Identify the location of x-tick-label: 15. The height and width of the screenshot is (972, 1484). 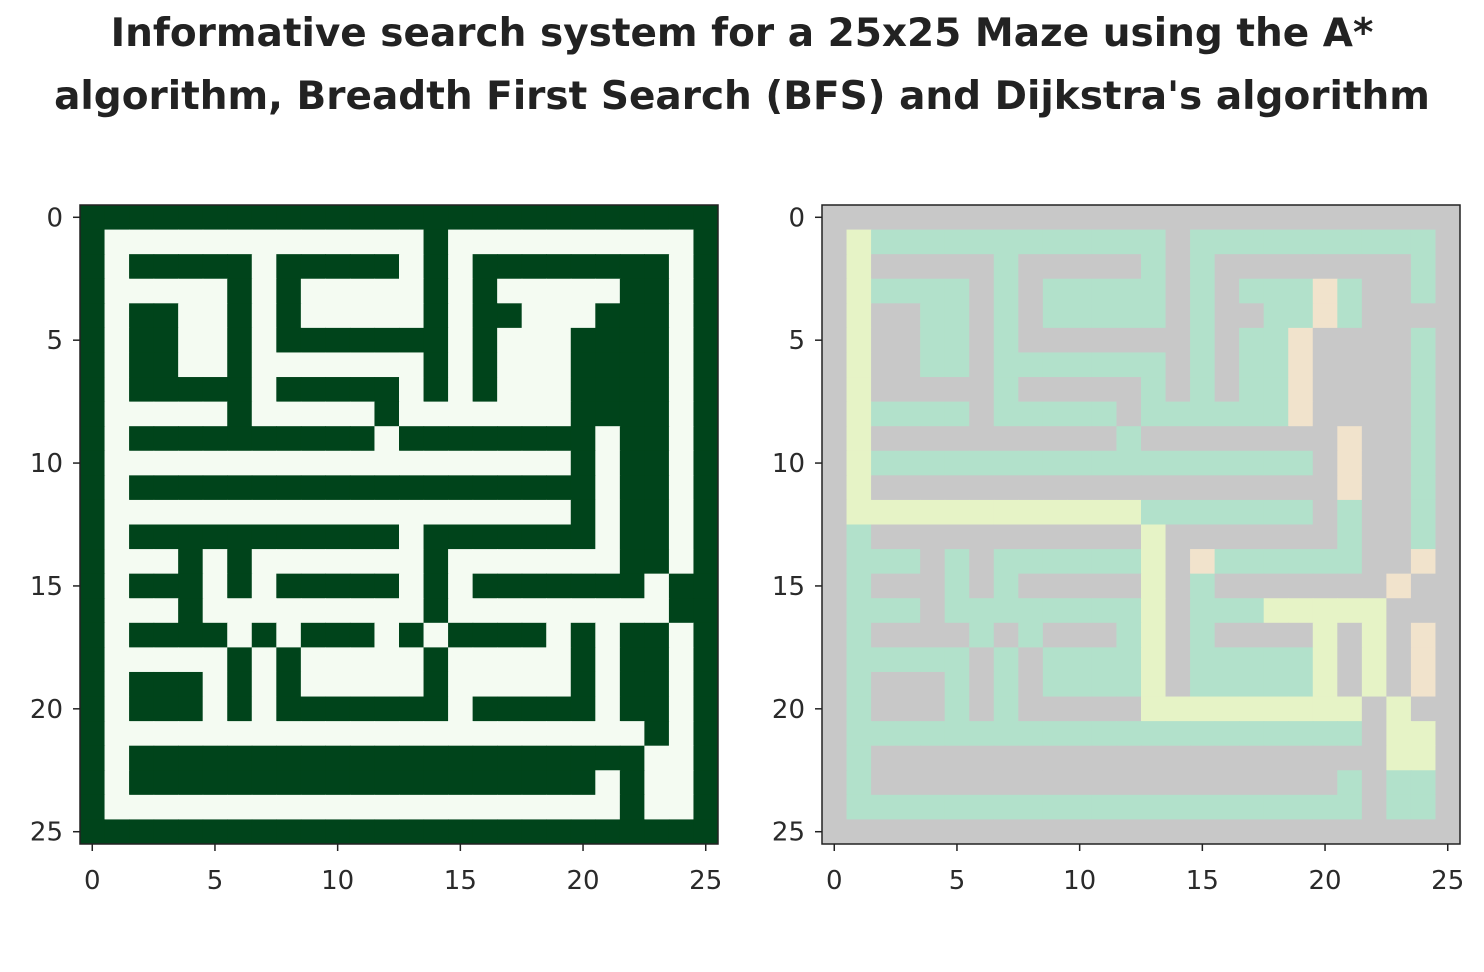
(1202, 881).